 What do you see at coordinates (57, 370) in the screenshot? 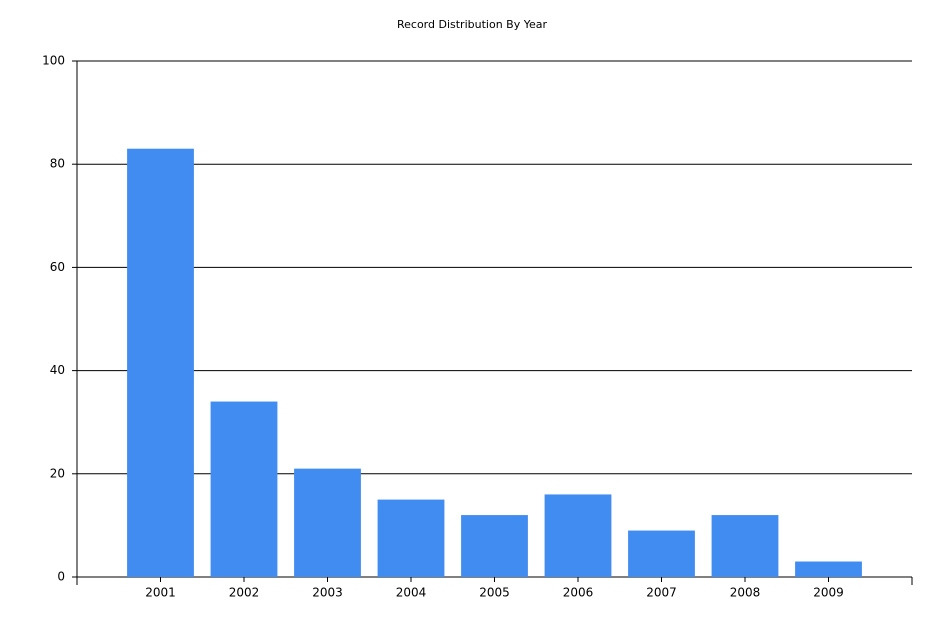
I see `y-tick-label: 40` at bounding box center [57, 370].